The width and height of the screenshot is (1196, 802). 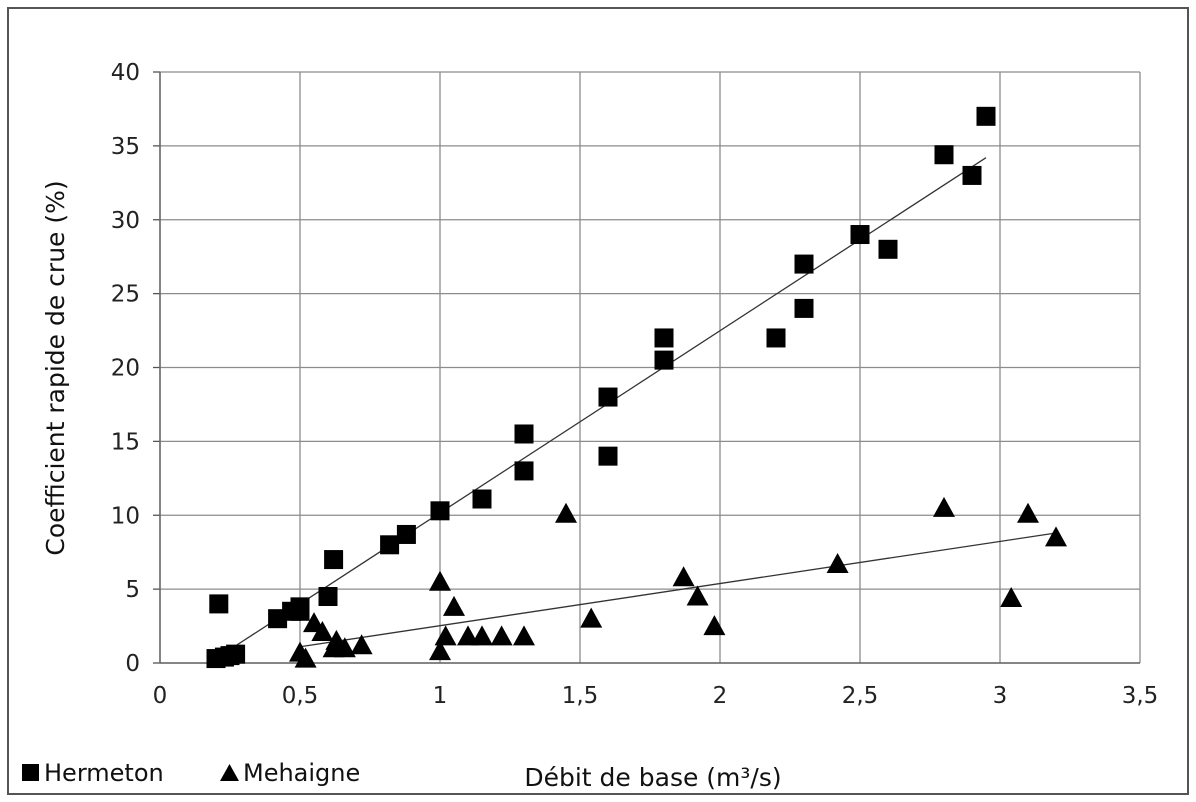 I want to click on y-tick-label: 30, so click(x=125, y=221).